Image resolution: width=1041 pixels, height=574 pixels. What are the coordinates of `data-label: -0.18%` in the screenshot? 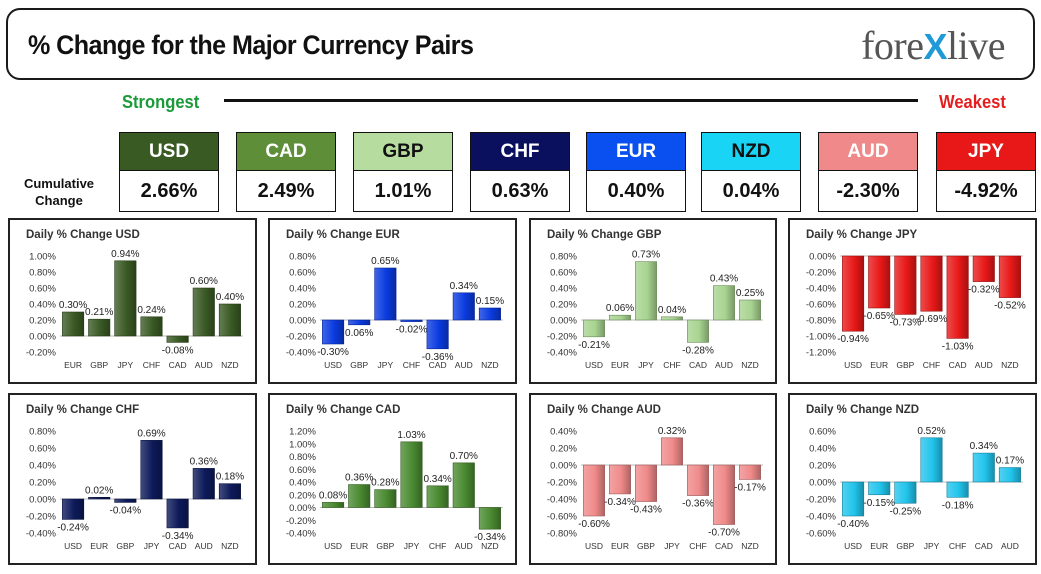 It's located at (958, 505).